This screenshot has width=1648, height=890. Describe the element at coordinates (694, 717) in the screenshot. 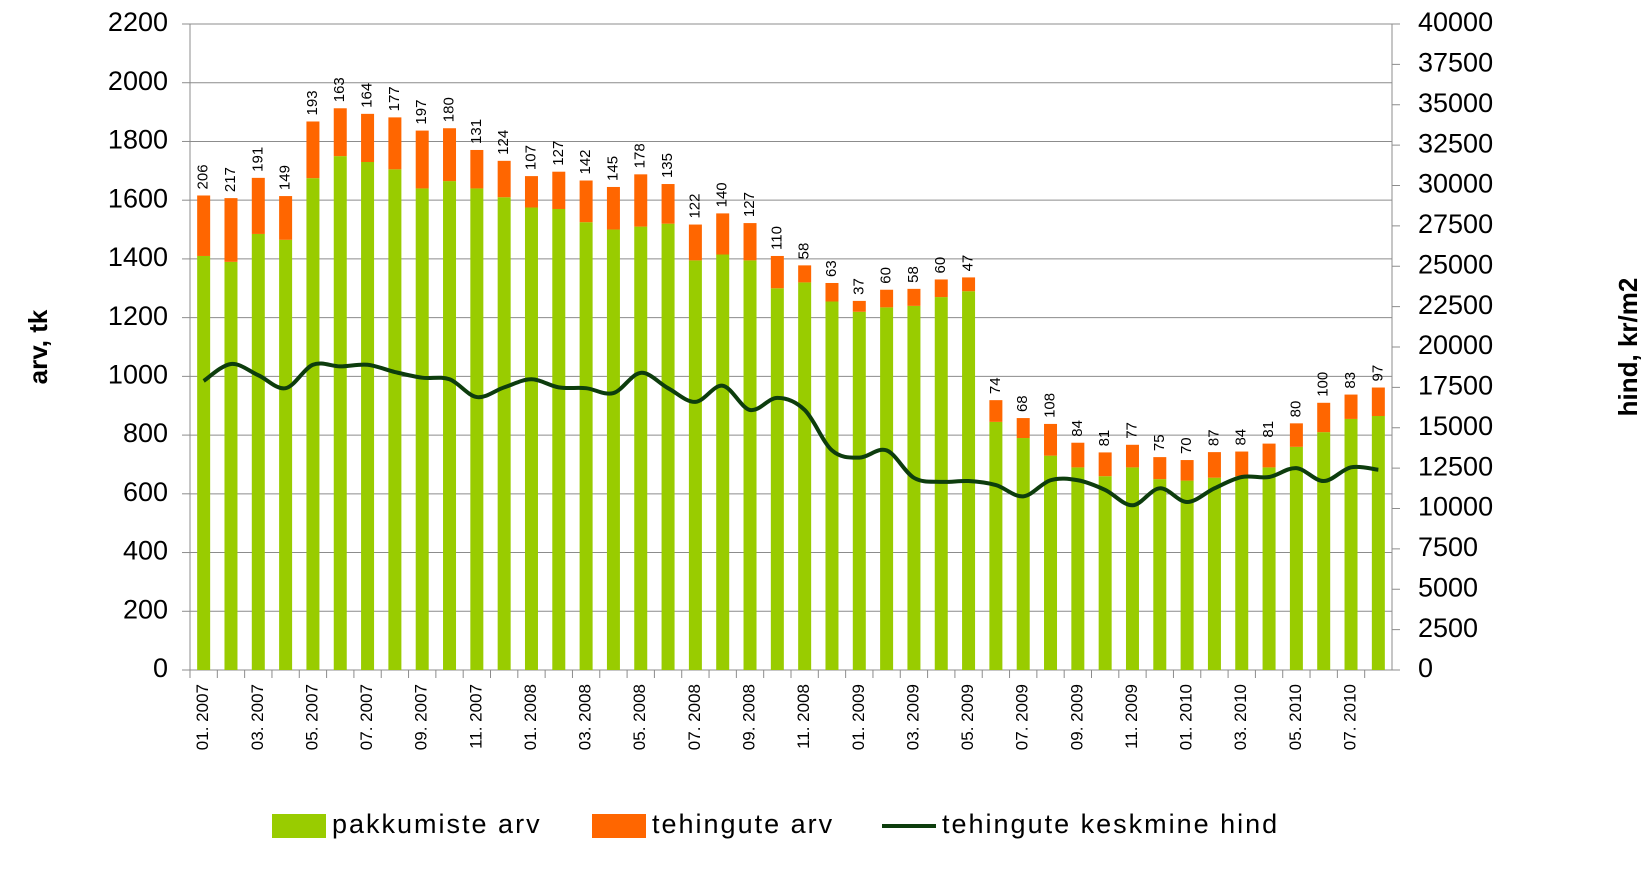

I see `x-tick-label: 07. 2008` at that location.